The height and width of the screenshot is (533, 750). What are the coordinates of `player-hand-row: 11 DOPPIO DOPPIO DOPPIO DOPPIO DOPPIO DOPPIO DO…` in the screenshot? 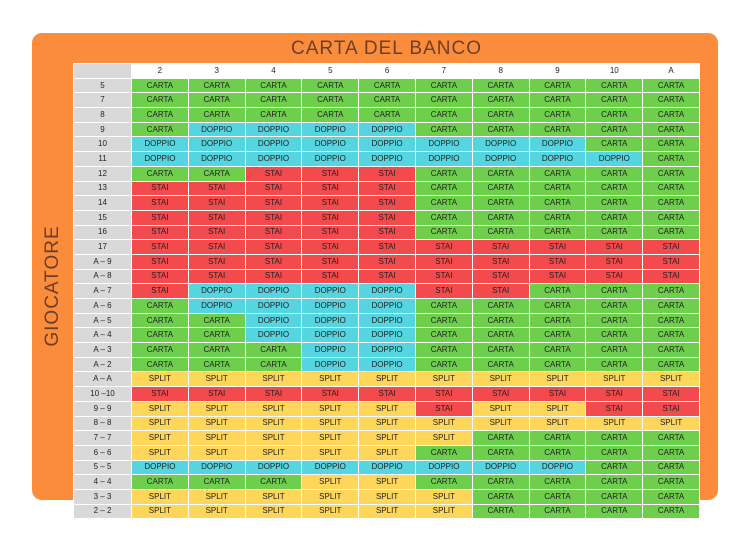 It's located at (386, 159).